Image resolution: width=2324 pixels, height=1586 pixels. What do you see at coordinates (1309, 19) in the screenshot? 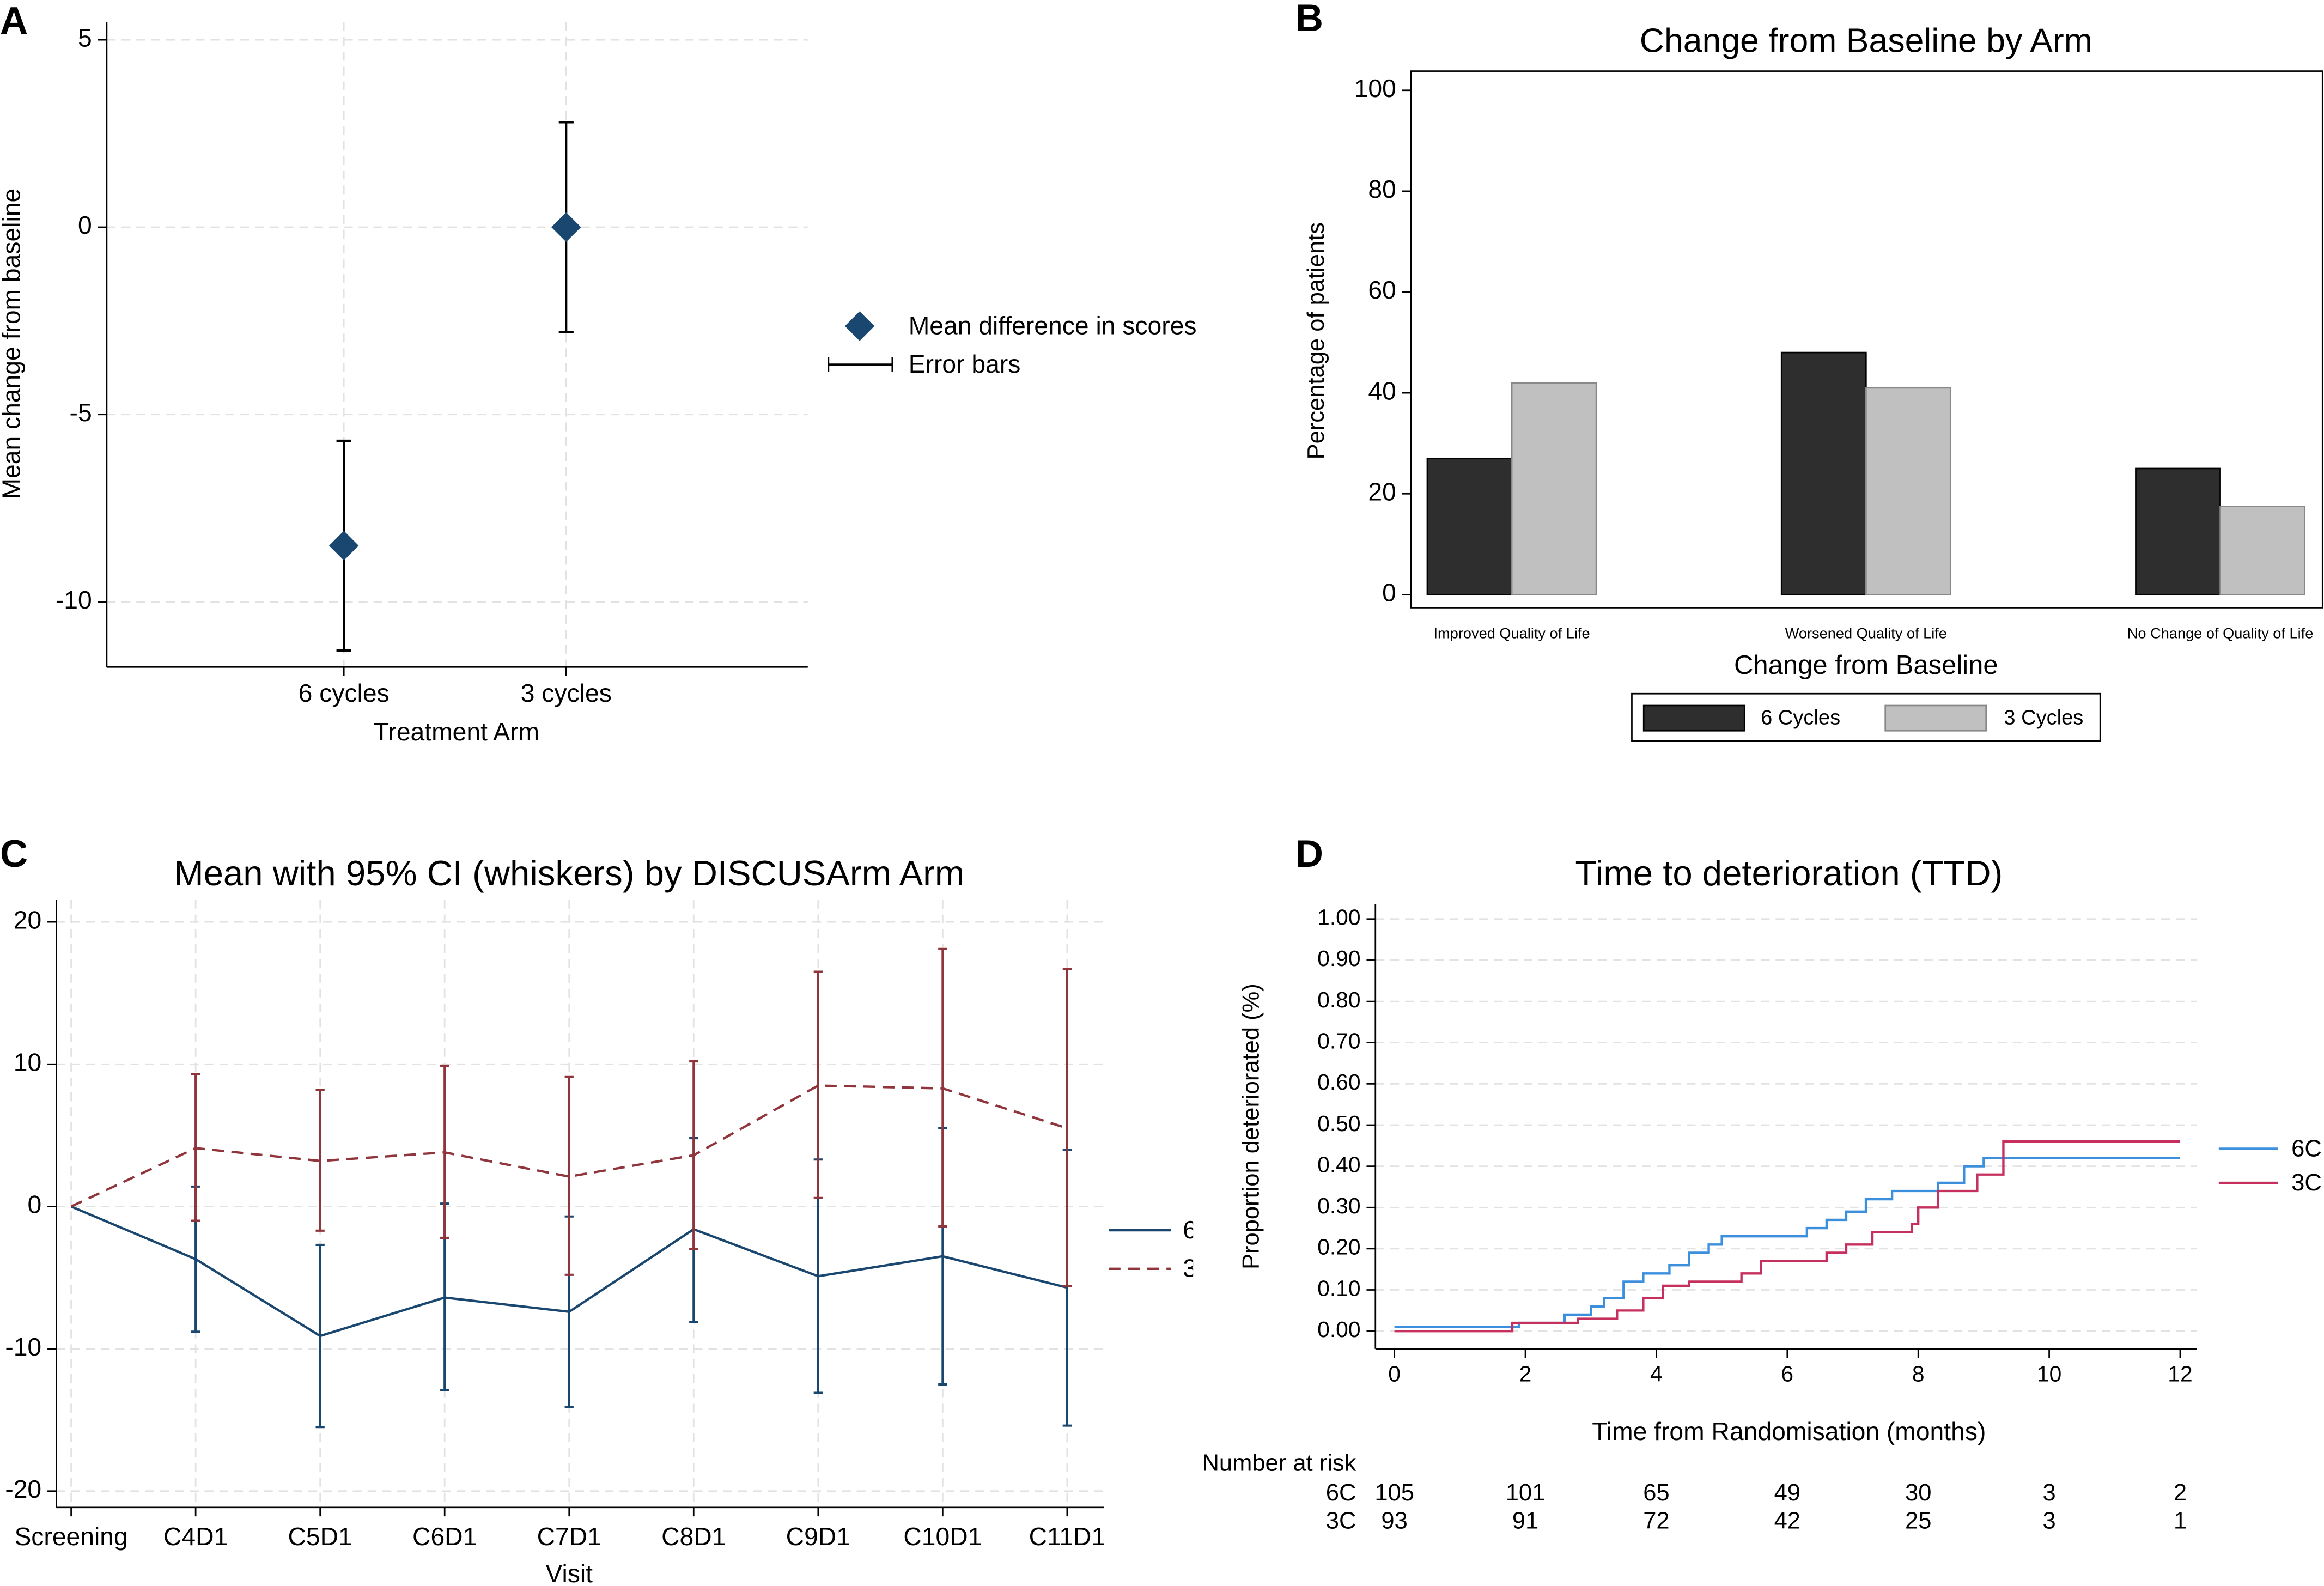
I see `panel-label: B` at bounding box center [1309, 19].